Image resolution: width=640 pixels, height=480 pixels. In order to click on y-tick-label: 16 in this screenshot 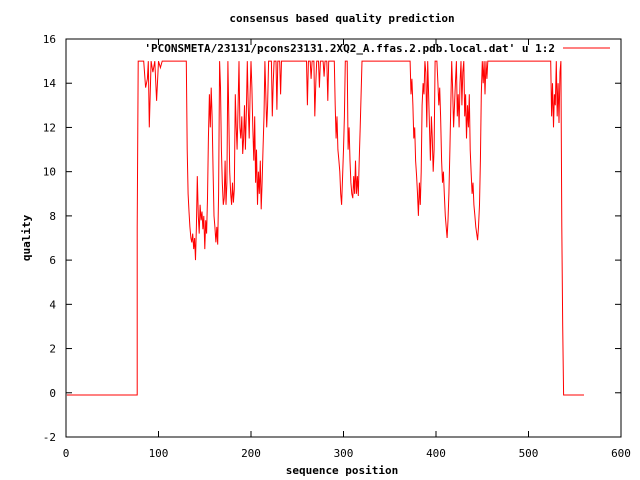, I will do `click(49, 39)`.